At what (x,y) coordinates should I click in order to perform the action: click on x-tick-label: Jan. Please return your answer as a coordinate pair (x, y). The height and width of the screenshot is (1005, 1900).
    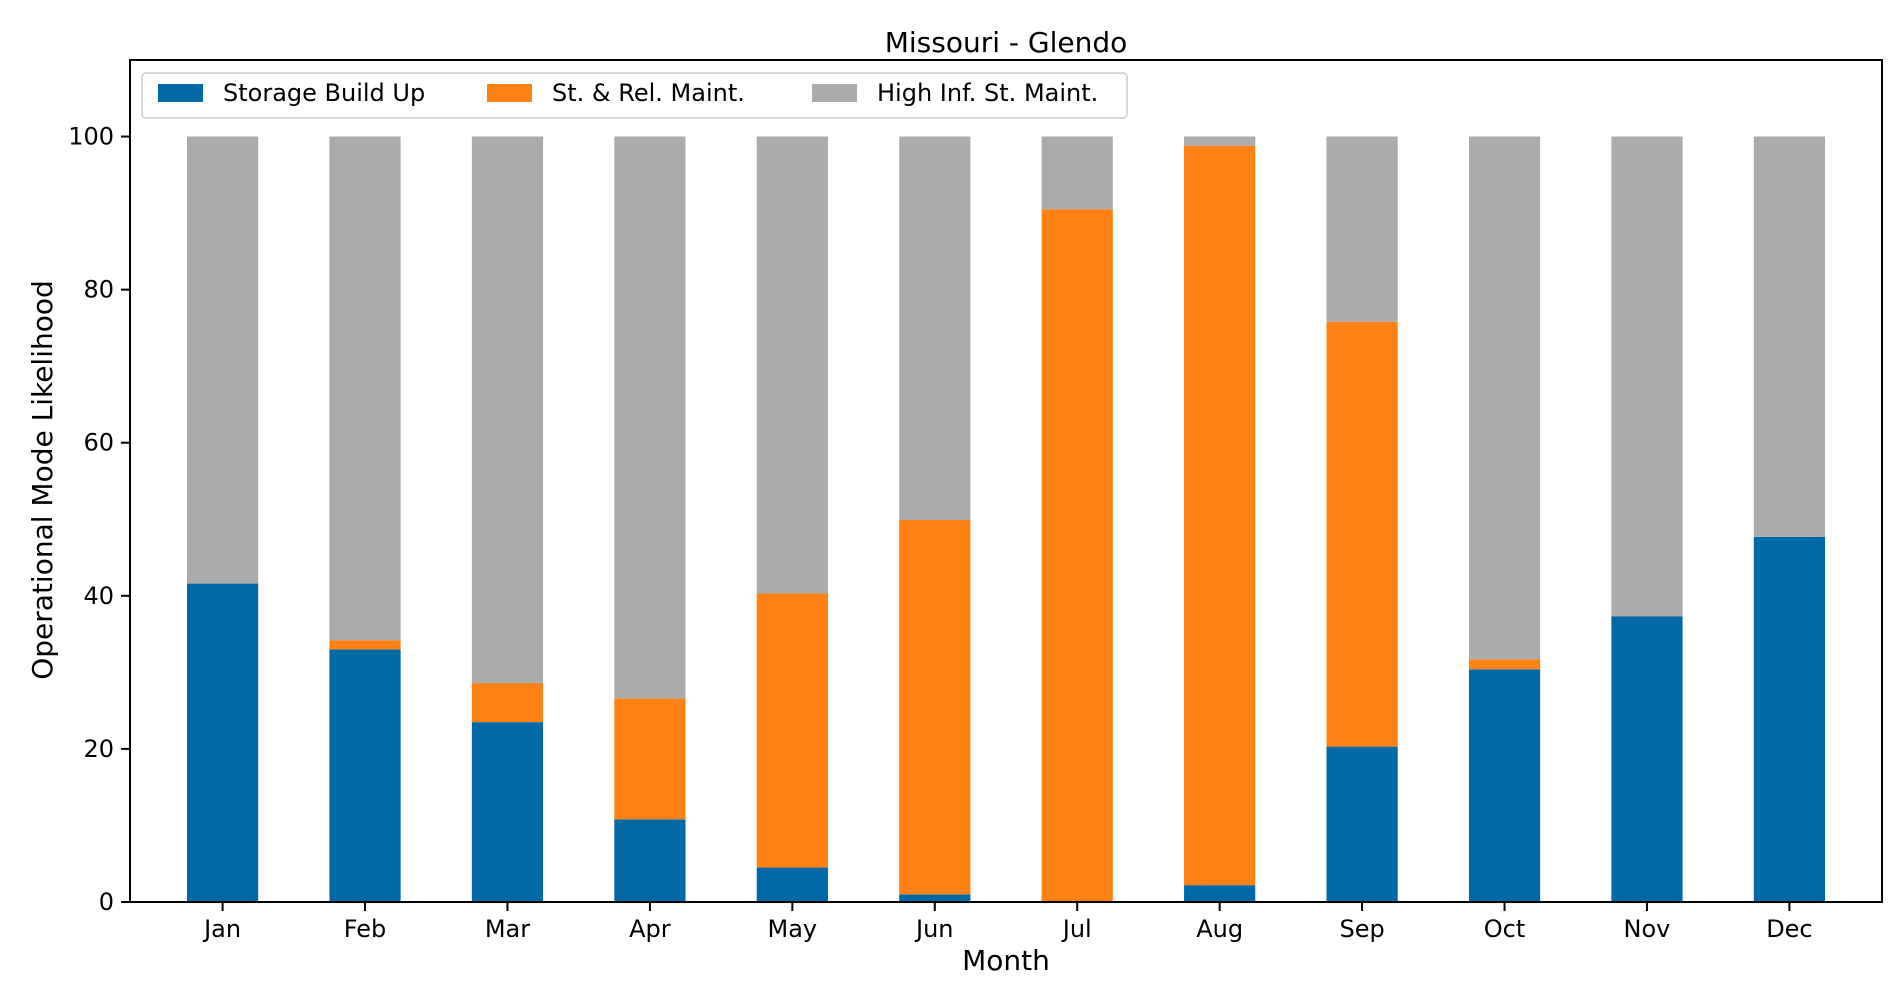
    Looking at the image, I should click on (221, 929).